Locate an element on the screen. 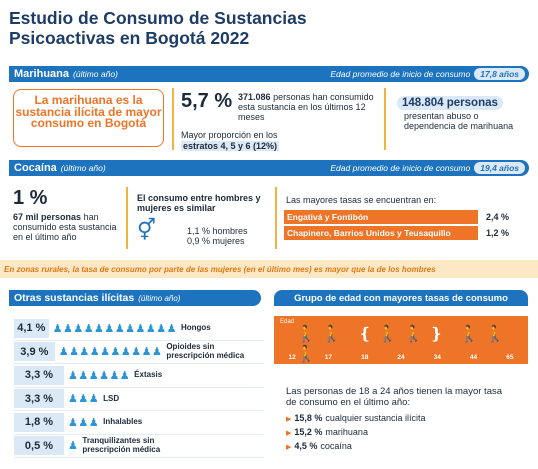  cocaina-rate-row: Engativá y Fontibón 2,4 % is located at coordinates (404, 217).